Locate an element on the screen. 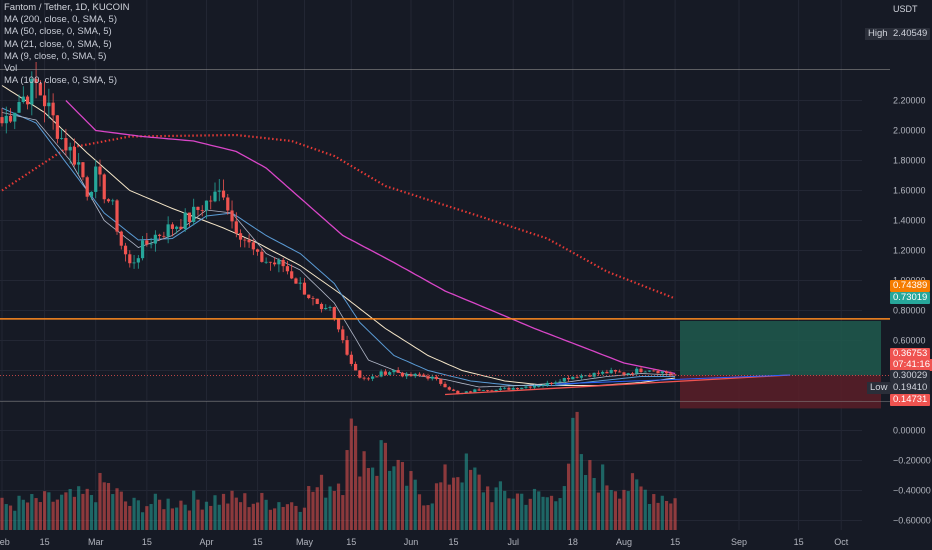  indicator-volume: Vol is located at coordinates (11, 69).